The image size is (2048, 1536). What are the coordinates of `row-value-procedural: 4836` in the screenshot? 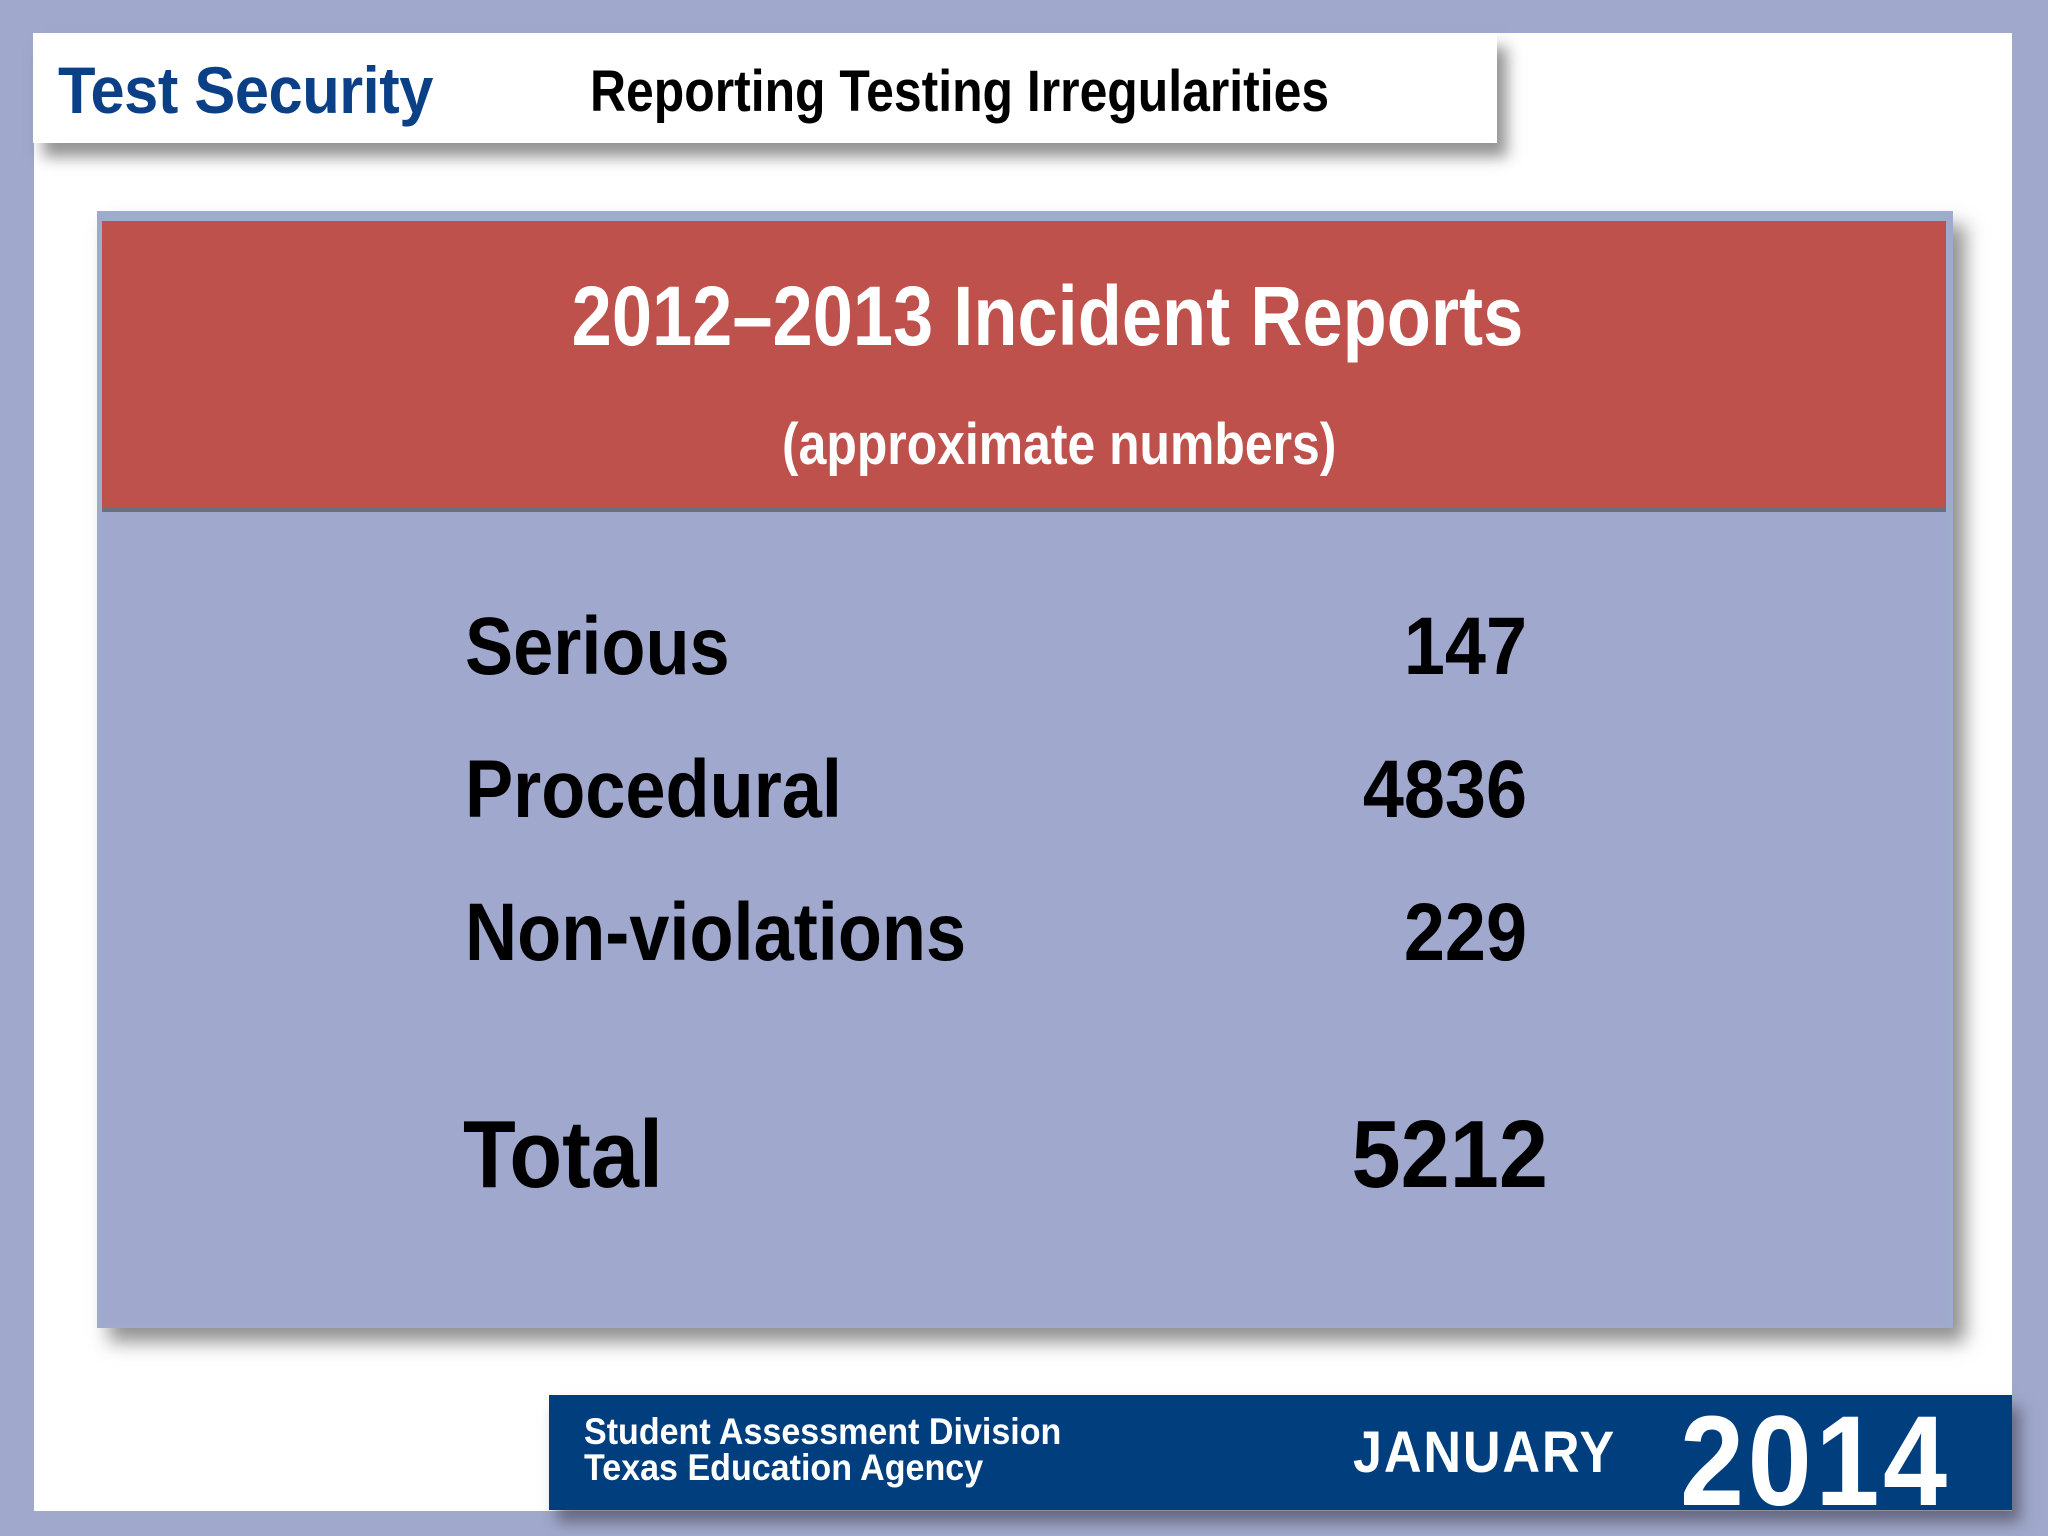 It's located at (1444, 789).